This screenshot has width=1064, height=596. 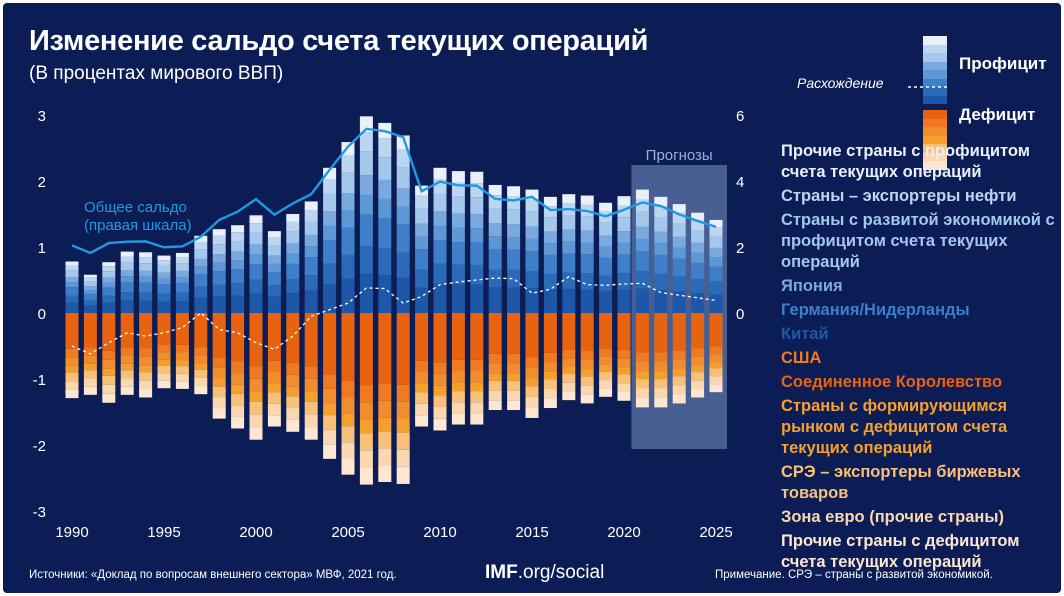 What do you see at coordinates (840, 83) in the screenshot?
I see `legend-discrepancy-label: Расхождение` at bounding box center [840, 83].